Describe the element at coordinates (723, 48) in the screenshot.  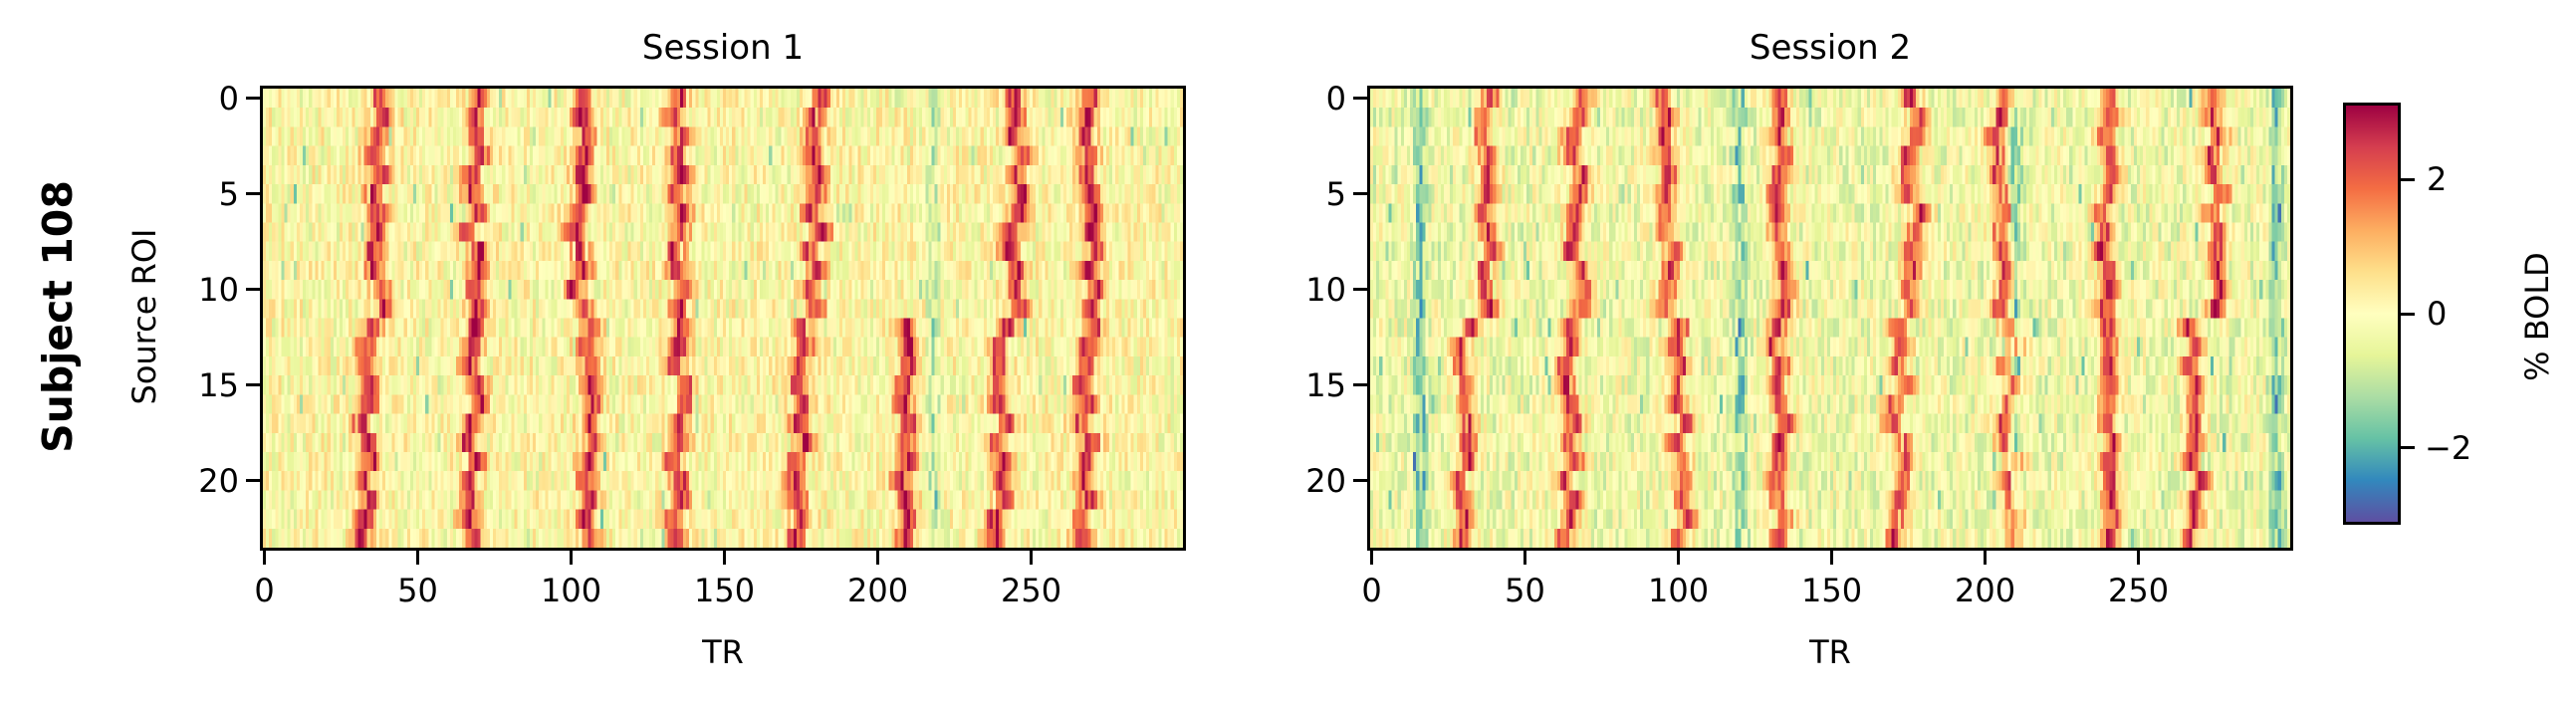
I see `panel-1-title: Session 1` at that location.